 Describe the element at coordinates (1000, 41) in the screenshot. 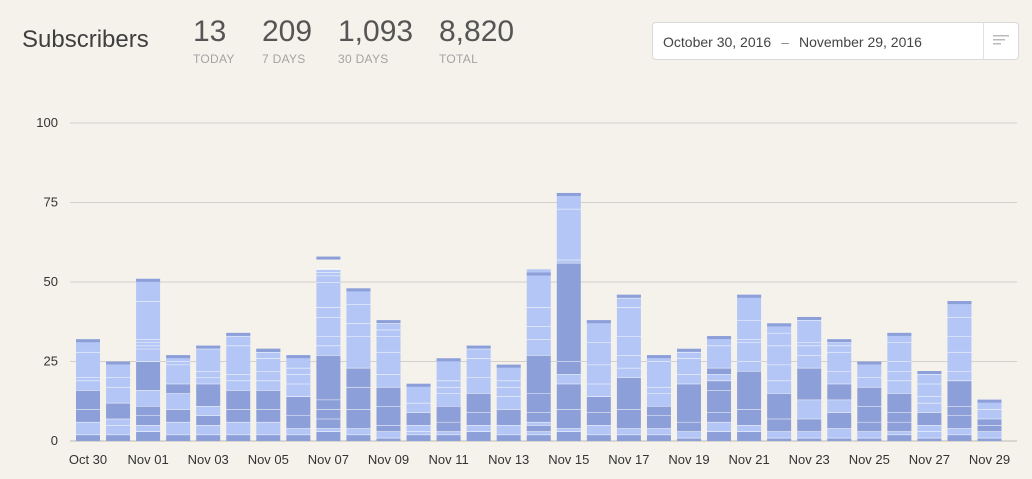

I see `filter-menu-button` at that location.